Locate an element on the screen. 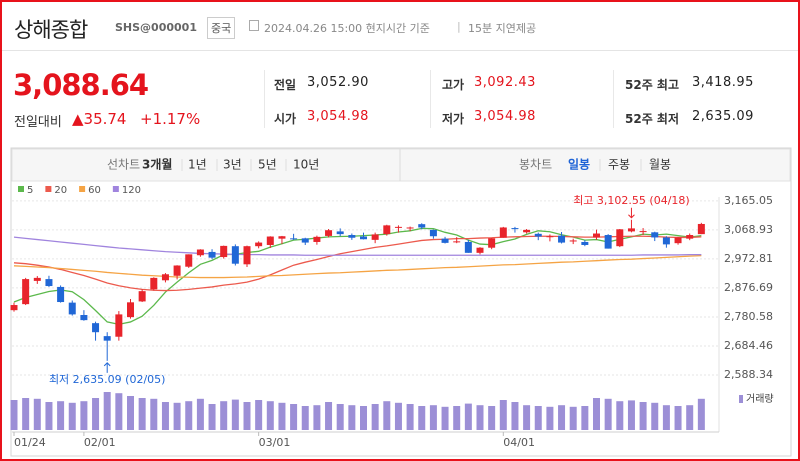 The width and height of the screenshot is (800, 461). separator is located at coordinates (430, 99).